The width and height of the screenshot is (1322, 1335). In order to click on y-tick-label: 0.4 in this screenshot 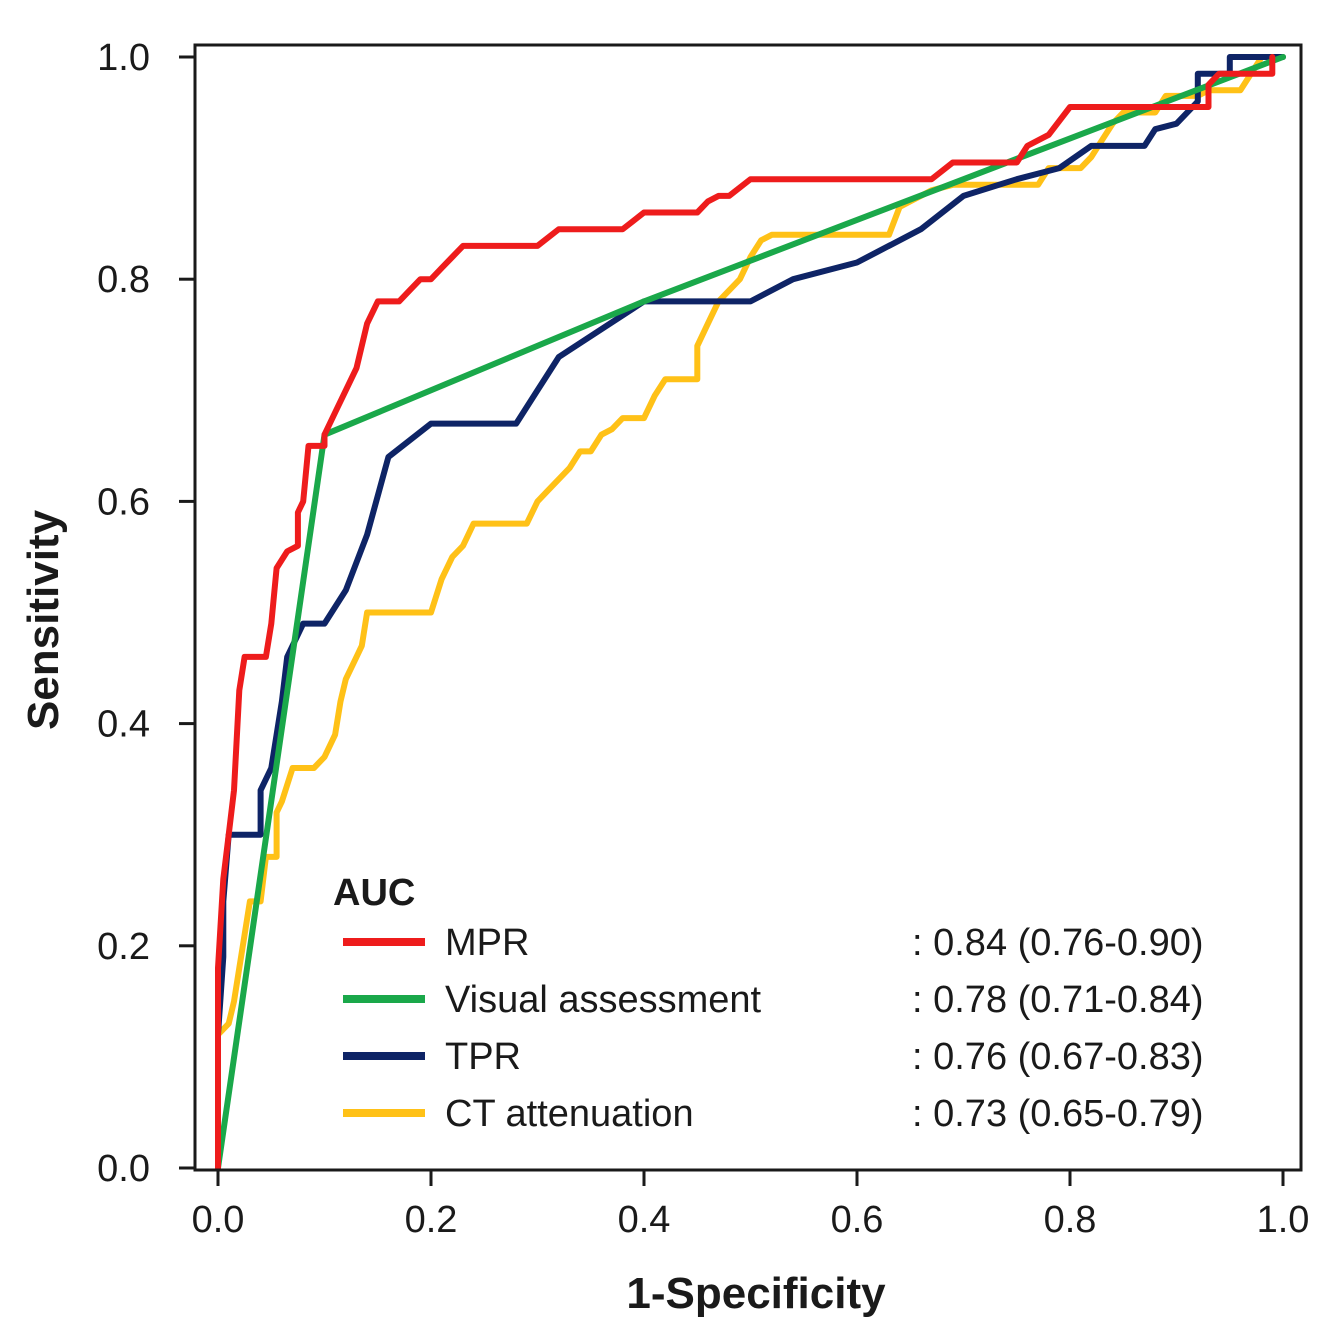, I will do `click(123, 725)`.